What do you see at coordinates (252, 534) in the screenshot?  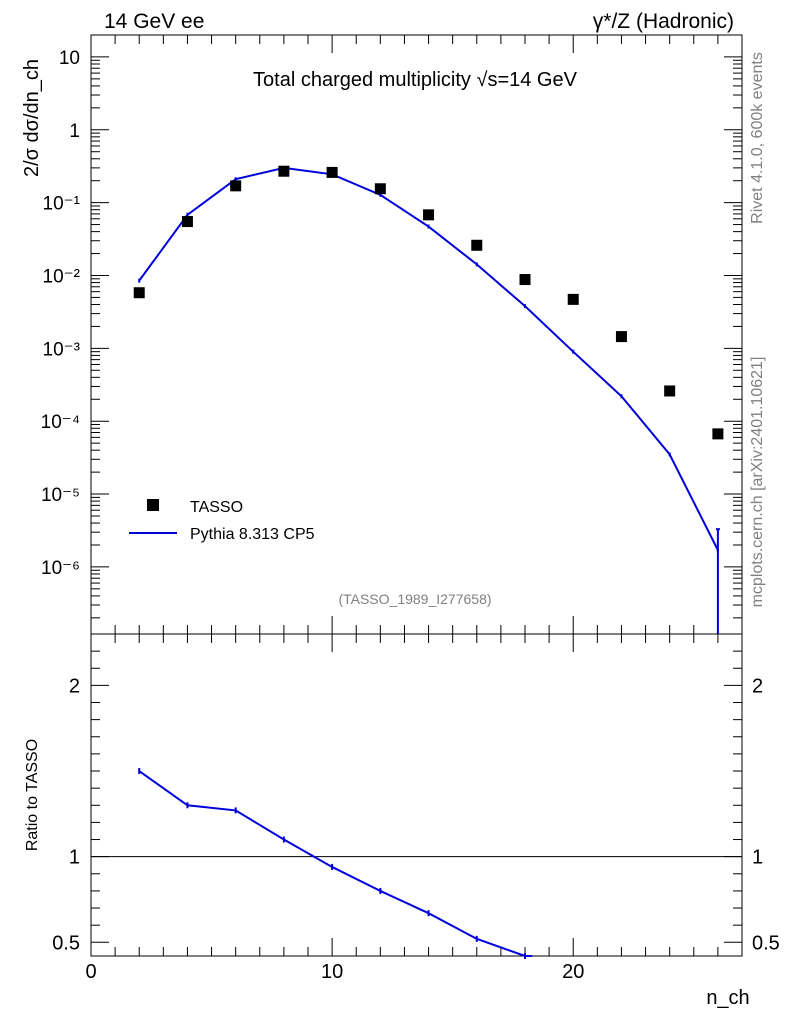 I see `legend-label-pythia: Pythia 8.313 CP5` at bounding box center [252, 534].